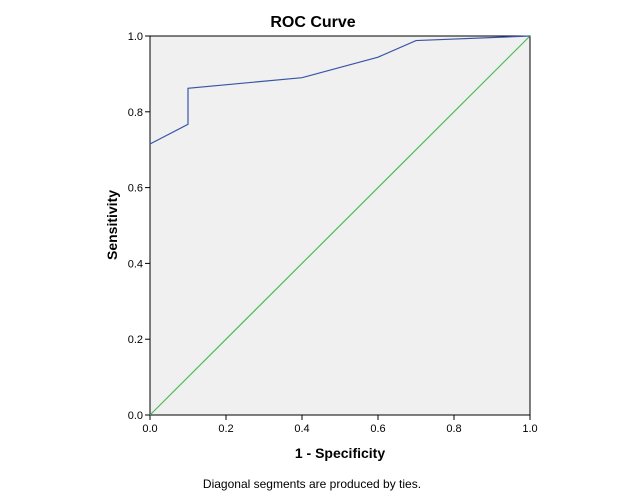 The height and width of the screenshot is (501, 626). Describe the element at coordinates (529, 429) in the screenshot. I see `x-tick-label: 1.0` at that location.